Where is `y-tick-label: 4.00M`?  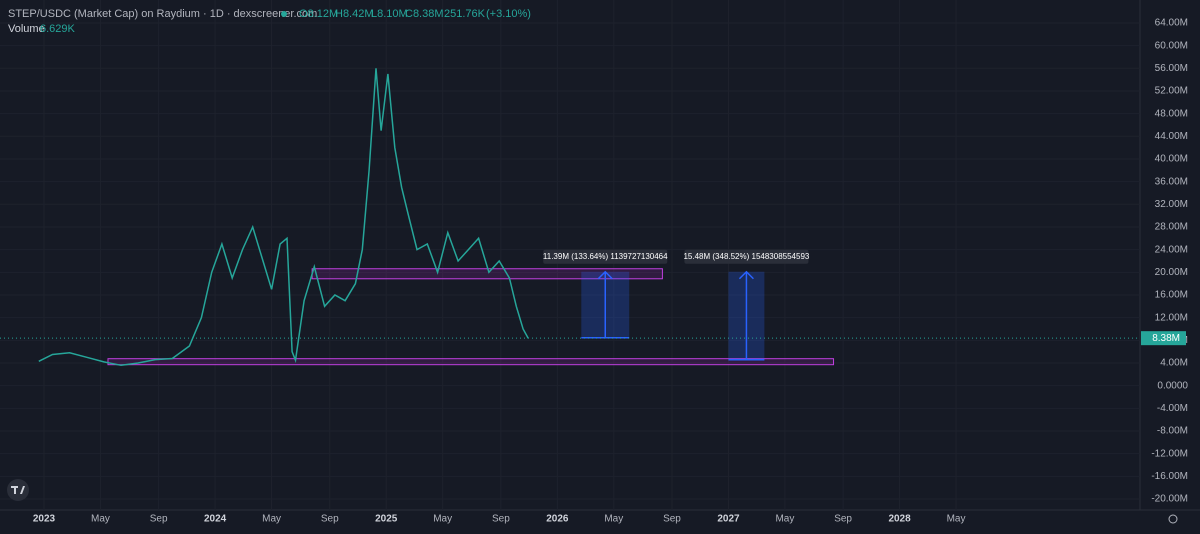
y-tick-label: 4.00M is located at coordinates (1174, 363).